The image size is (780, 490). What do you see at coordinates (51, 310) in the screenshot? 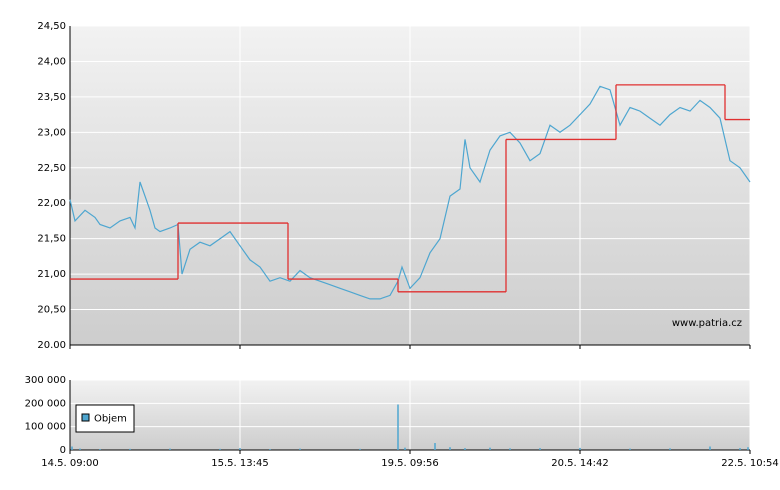
I see `y-tick-label: 20,50` at bounding box center [51, 310].